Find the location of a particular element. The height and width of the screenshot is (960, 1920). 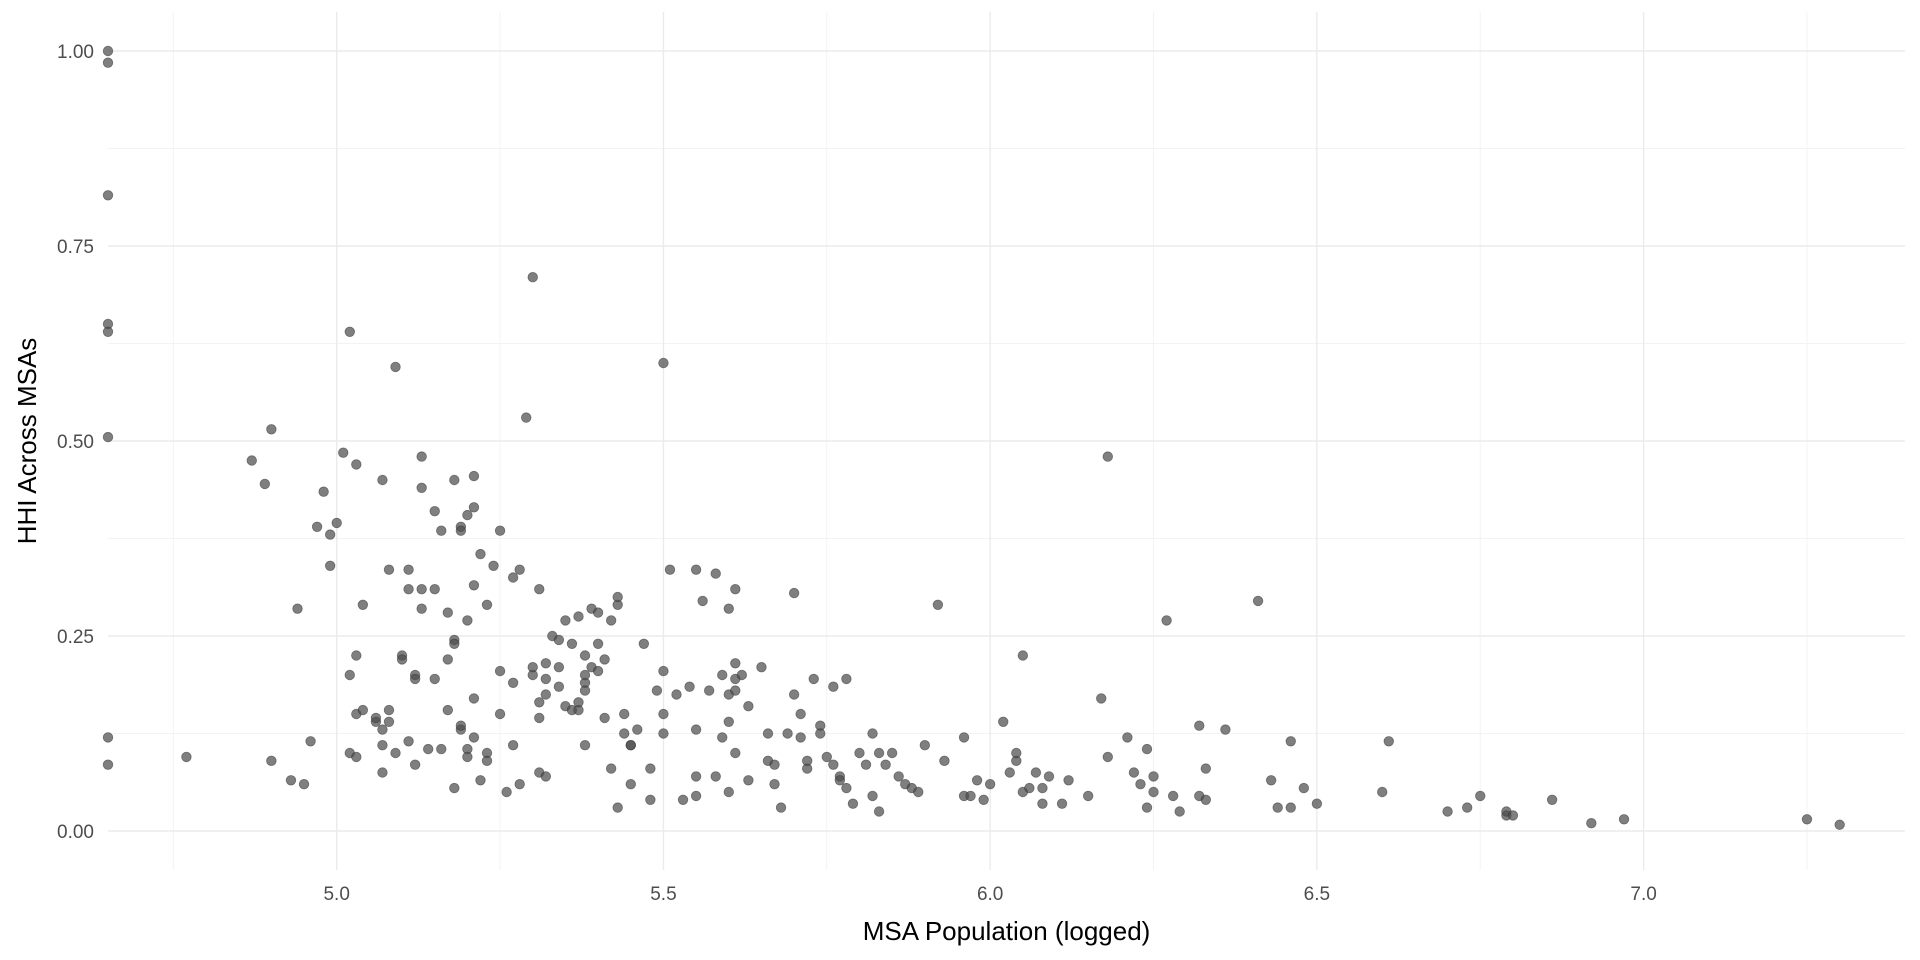

y-tick-label: 0.50 is located at coordinates (75, 442).